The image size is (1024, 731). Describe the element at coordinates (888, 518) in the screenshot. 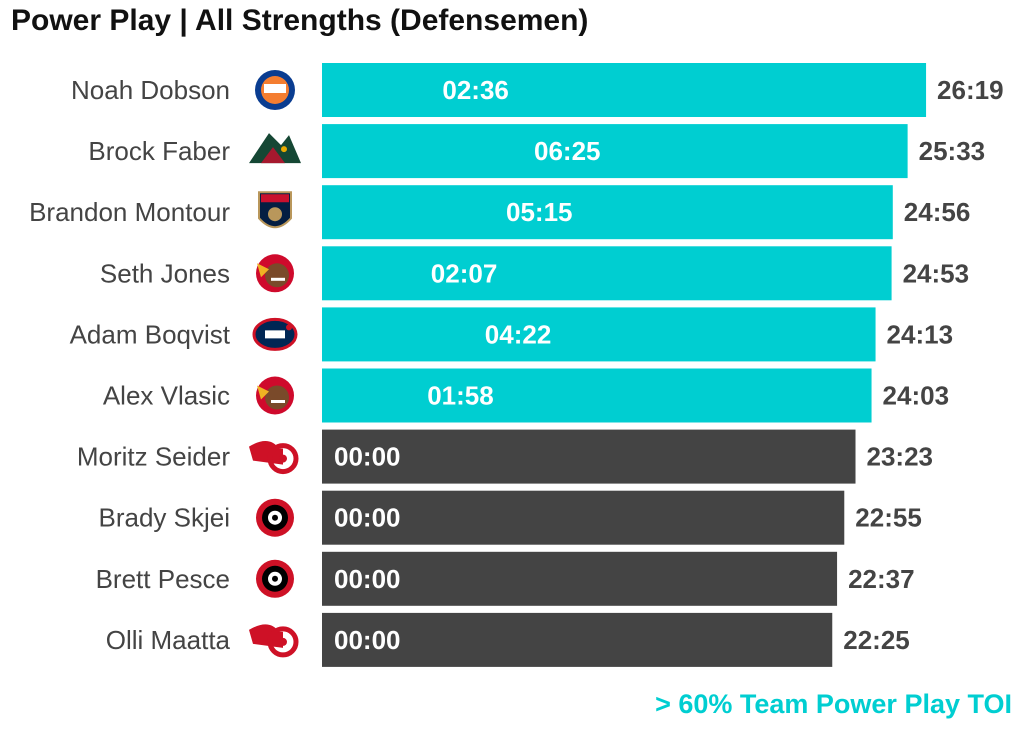

I see `total-toi-label: 22:55` at that location.